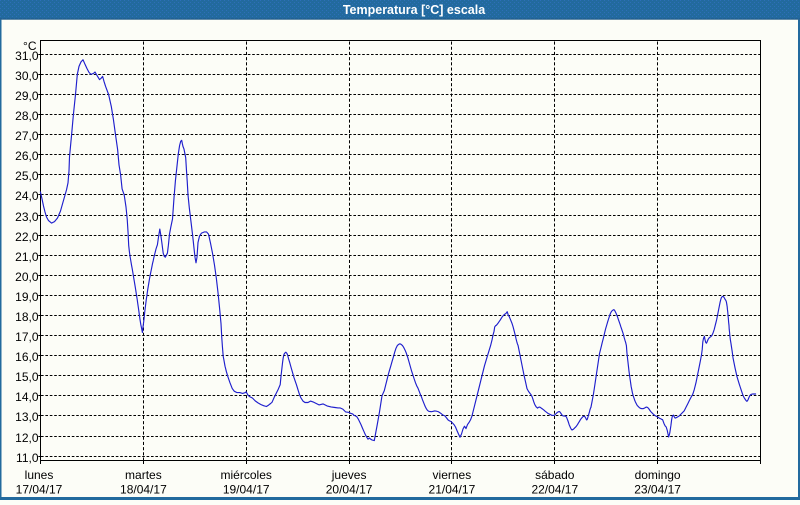  What do you see at coordinates (27, 257) in the screenshot?
I see `svg-text: 21,0` at bounding box center [27, 257].